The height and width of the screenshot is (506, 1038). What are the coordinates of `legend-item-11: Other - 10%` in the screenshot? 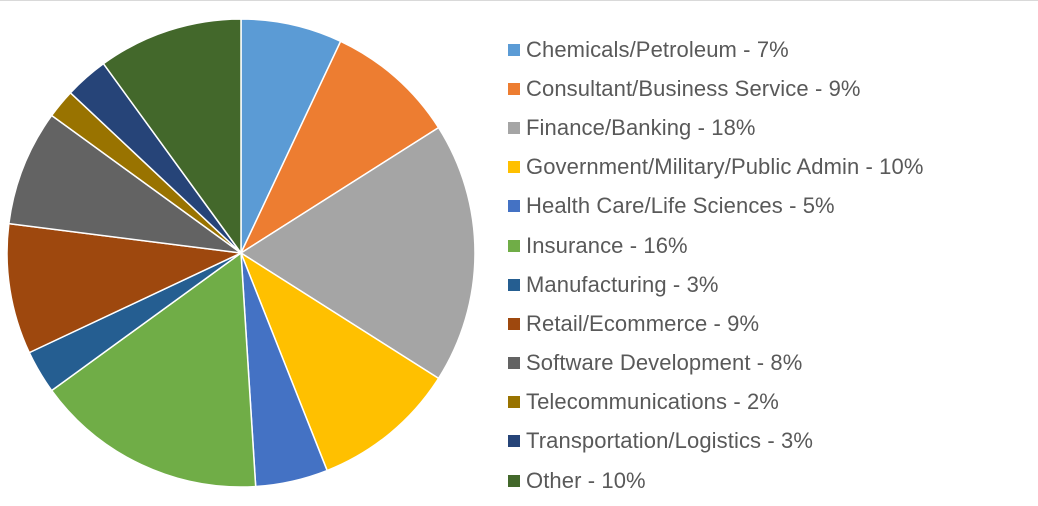 It's located at (770, 480).